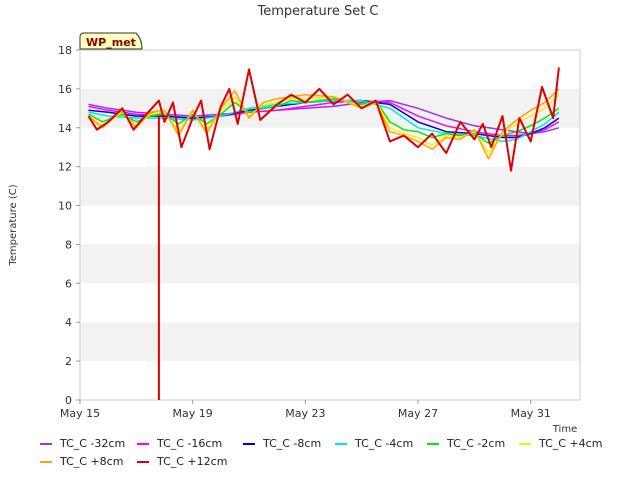  Describe the element at coordinates (13, 225) in the screenshot. I see `y-axis-label: Temperature (C)` at that location.